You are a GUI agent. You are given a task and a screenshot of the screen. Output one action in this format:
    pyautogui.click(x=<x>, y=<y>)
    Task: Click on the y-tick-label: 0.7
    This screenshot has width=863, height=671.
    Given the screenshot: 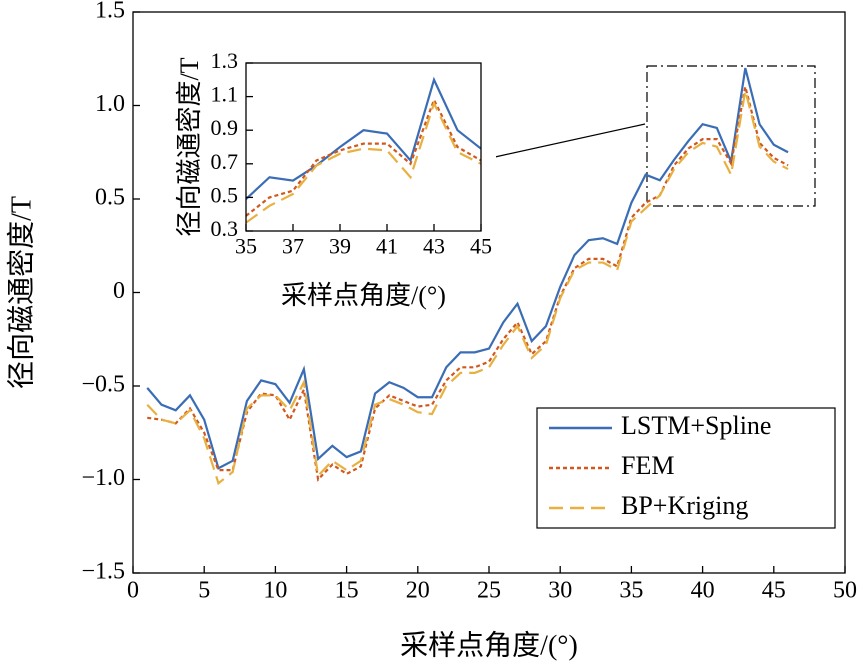 What is the action you would take?
    pyautogui.click(x=225, y=161)
    